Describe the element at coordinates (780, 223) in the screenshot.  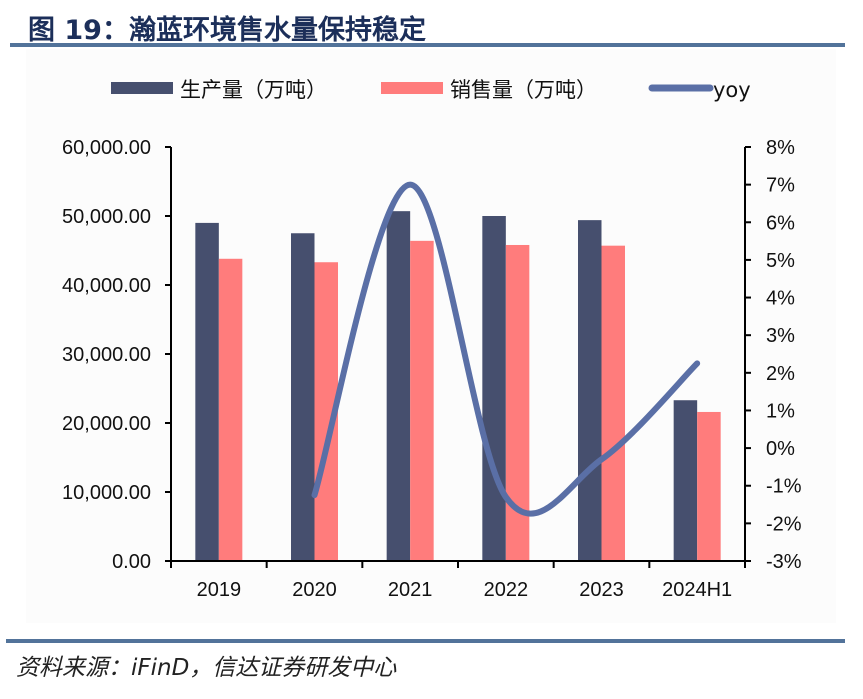
I see `right-tick-label: 6%` at that location.